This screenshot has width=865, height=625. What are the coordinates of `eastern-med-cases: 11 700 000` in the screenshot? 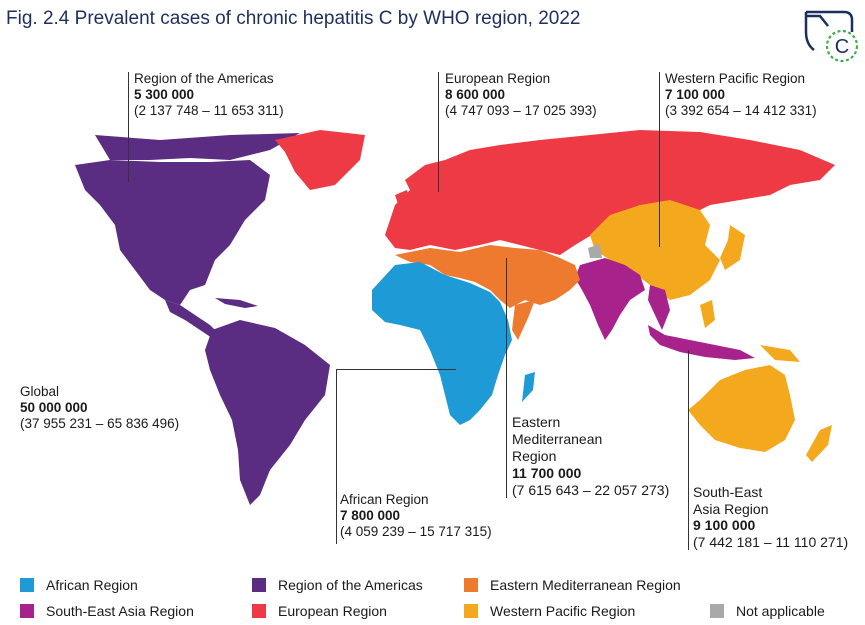 It's located at (547, 473).